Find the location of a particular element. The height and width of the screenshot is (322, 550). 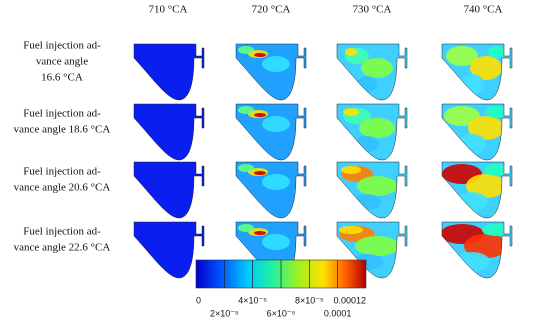

column-header: 730 °CA is located at coordinates (372, 10).